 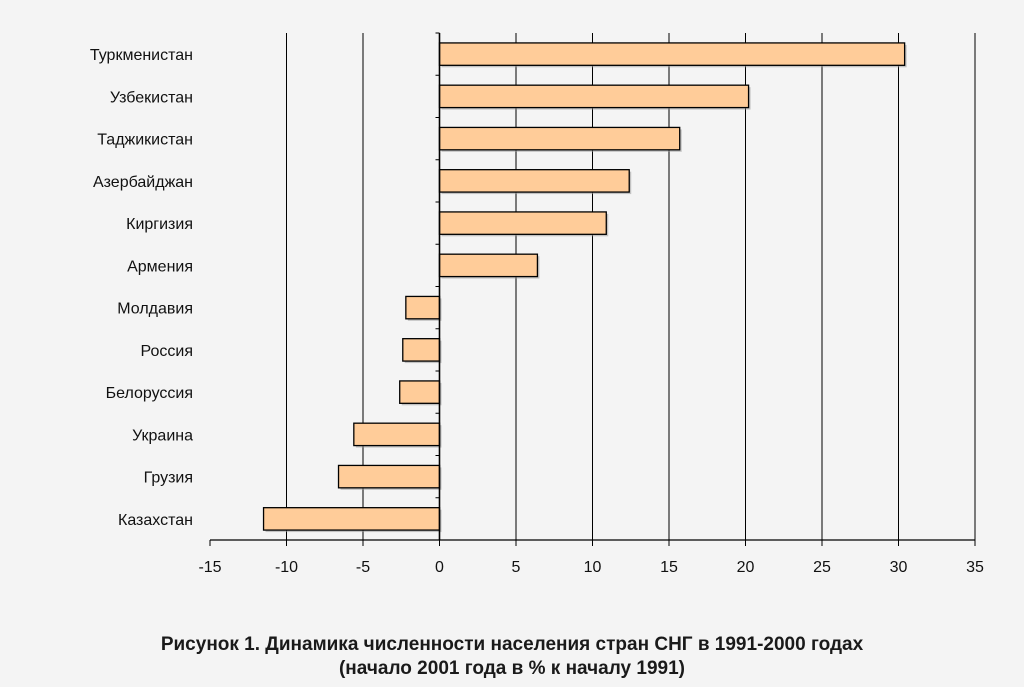 What do you see at coordinates (155, 309) in the screenshot?
I see `category-label: Молдавия` at bounding box center [155, 309].